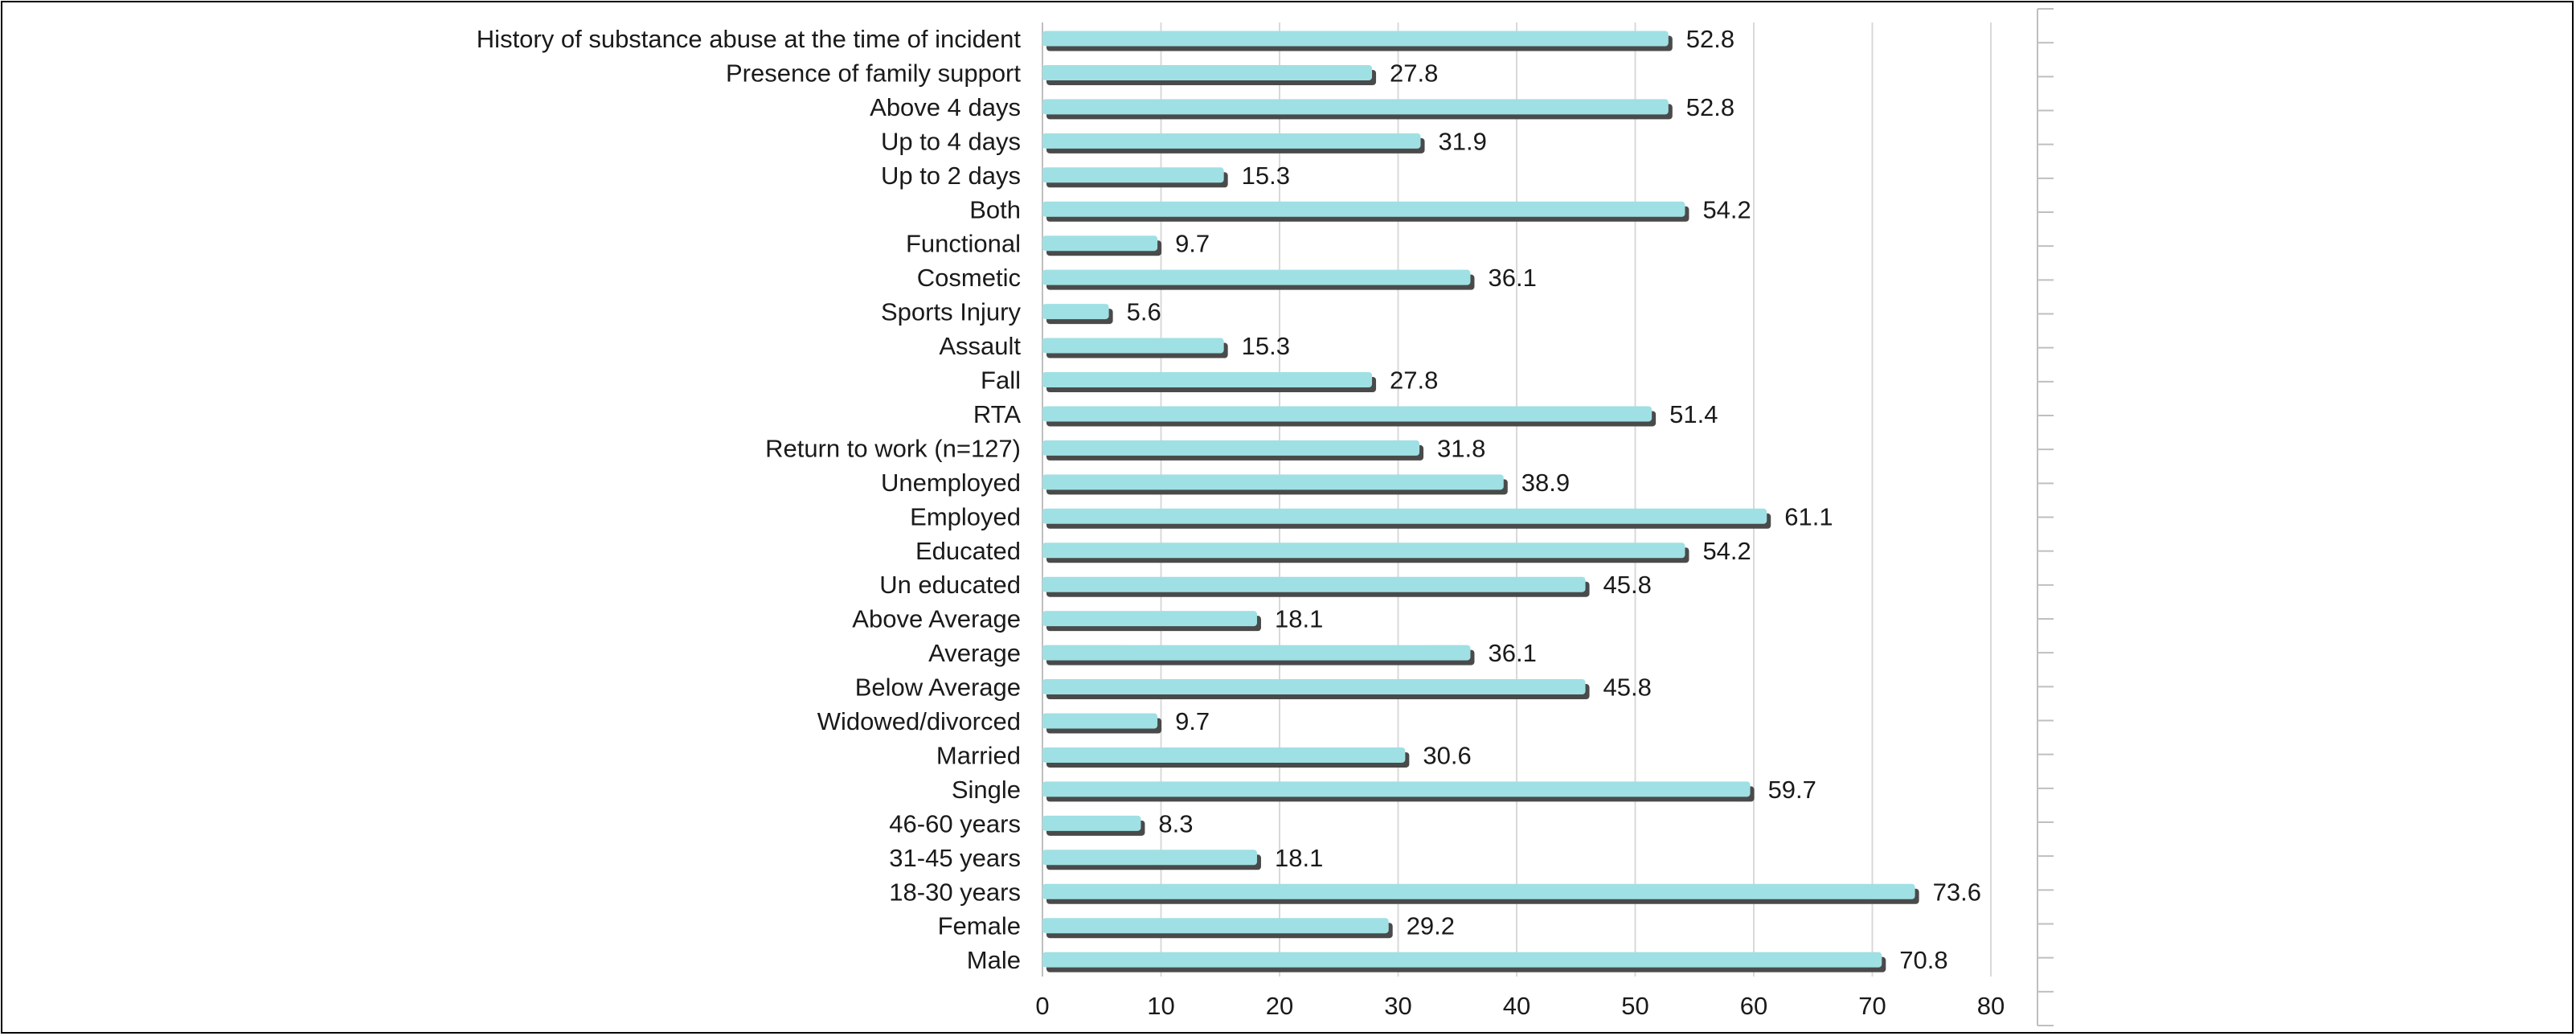  What do you see at coordinates (951, 483) in the screenshot?
I see `category-label: Unemployed` at bounding box center [951, 483].